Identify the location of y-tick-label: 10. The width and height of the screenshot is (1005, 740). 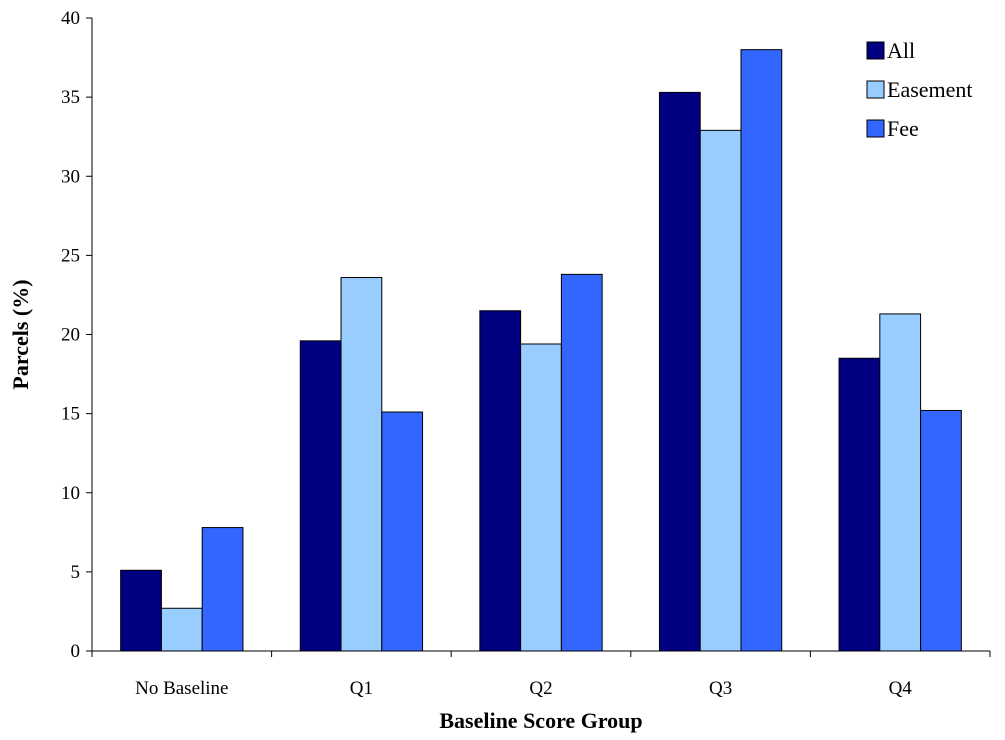
(70, 493).